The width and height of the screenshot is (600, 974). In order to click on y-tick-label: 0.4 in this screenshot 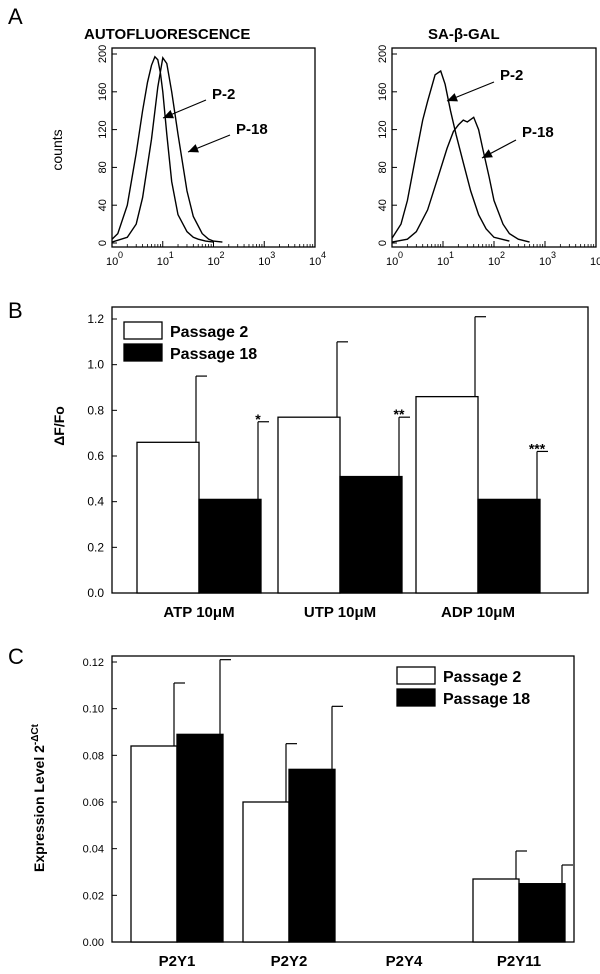, I will do `click(95, 502)`.